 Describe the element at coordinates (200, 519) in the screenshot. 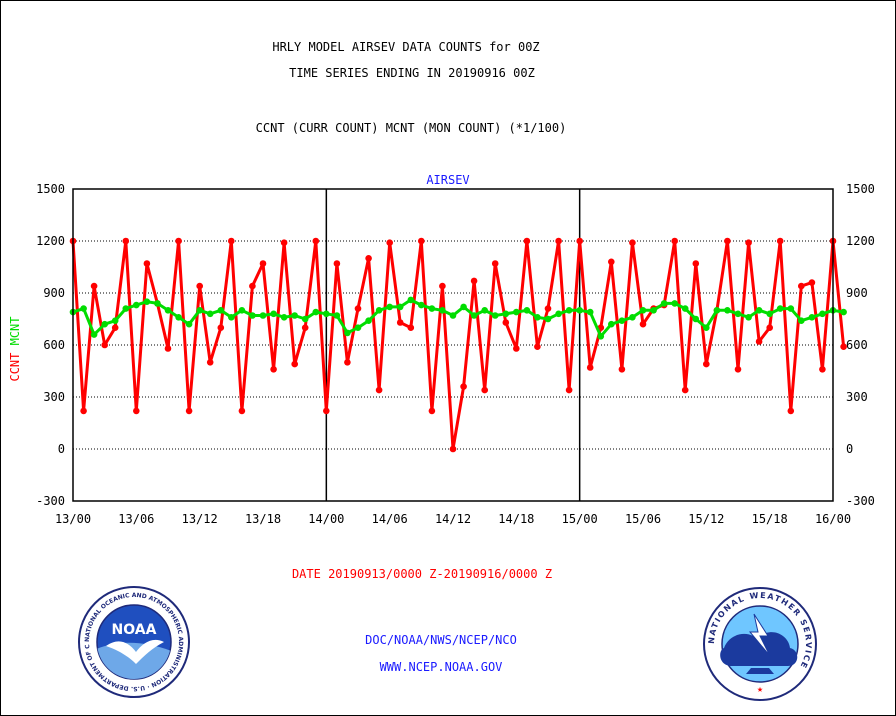

I see `x-tick-label: 13/12` at that location.